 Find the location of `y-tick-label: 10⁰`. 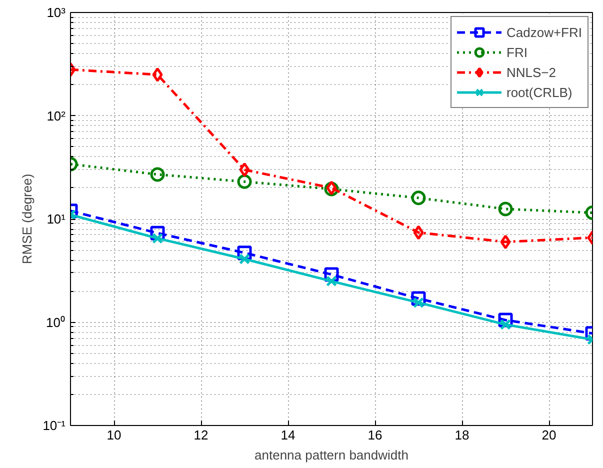

y-tick-label: 10⁰ is located at coordinates (56, 322).